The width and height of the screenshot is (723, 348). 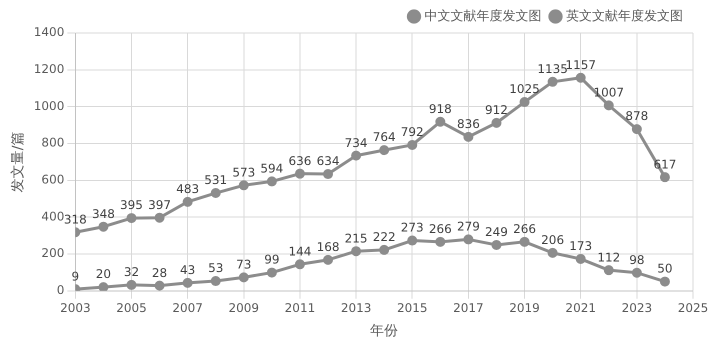 What do you see at coordinates (244, 264) in the screenshot?
I see `data-label: 73` at bounding box center [244, 264].